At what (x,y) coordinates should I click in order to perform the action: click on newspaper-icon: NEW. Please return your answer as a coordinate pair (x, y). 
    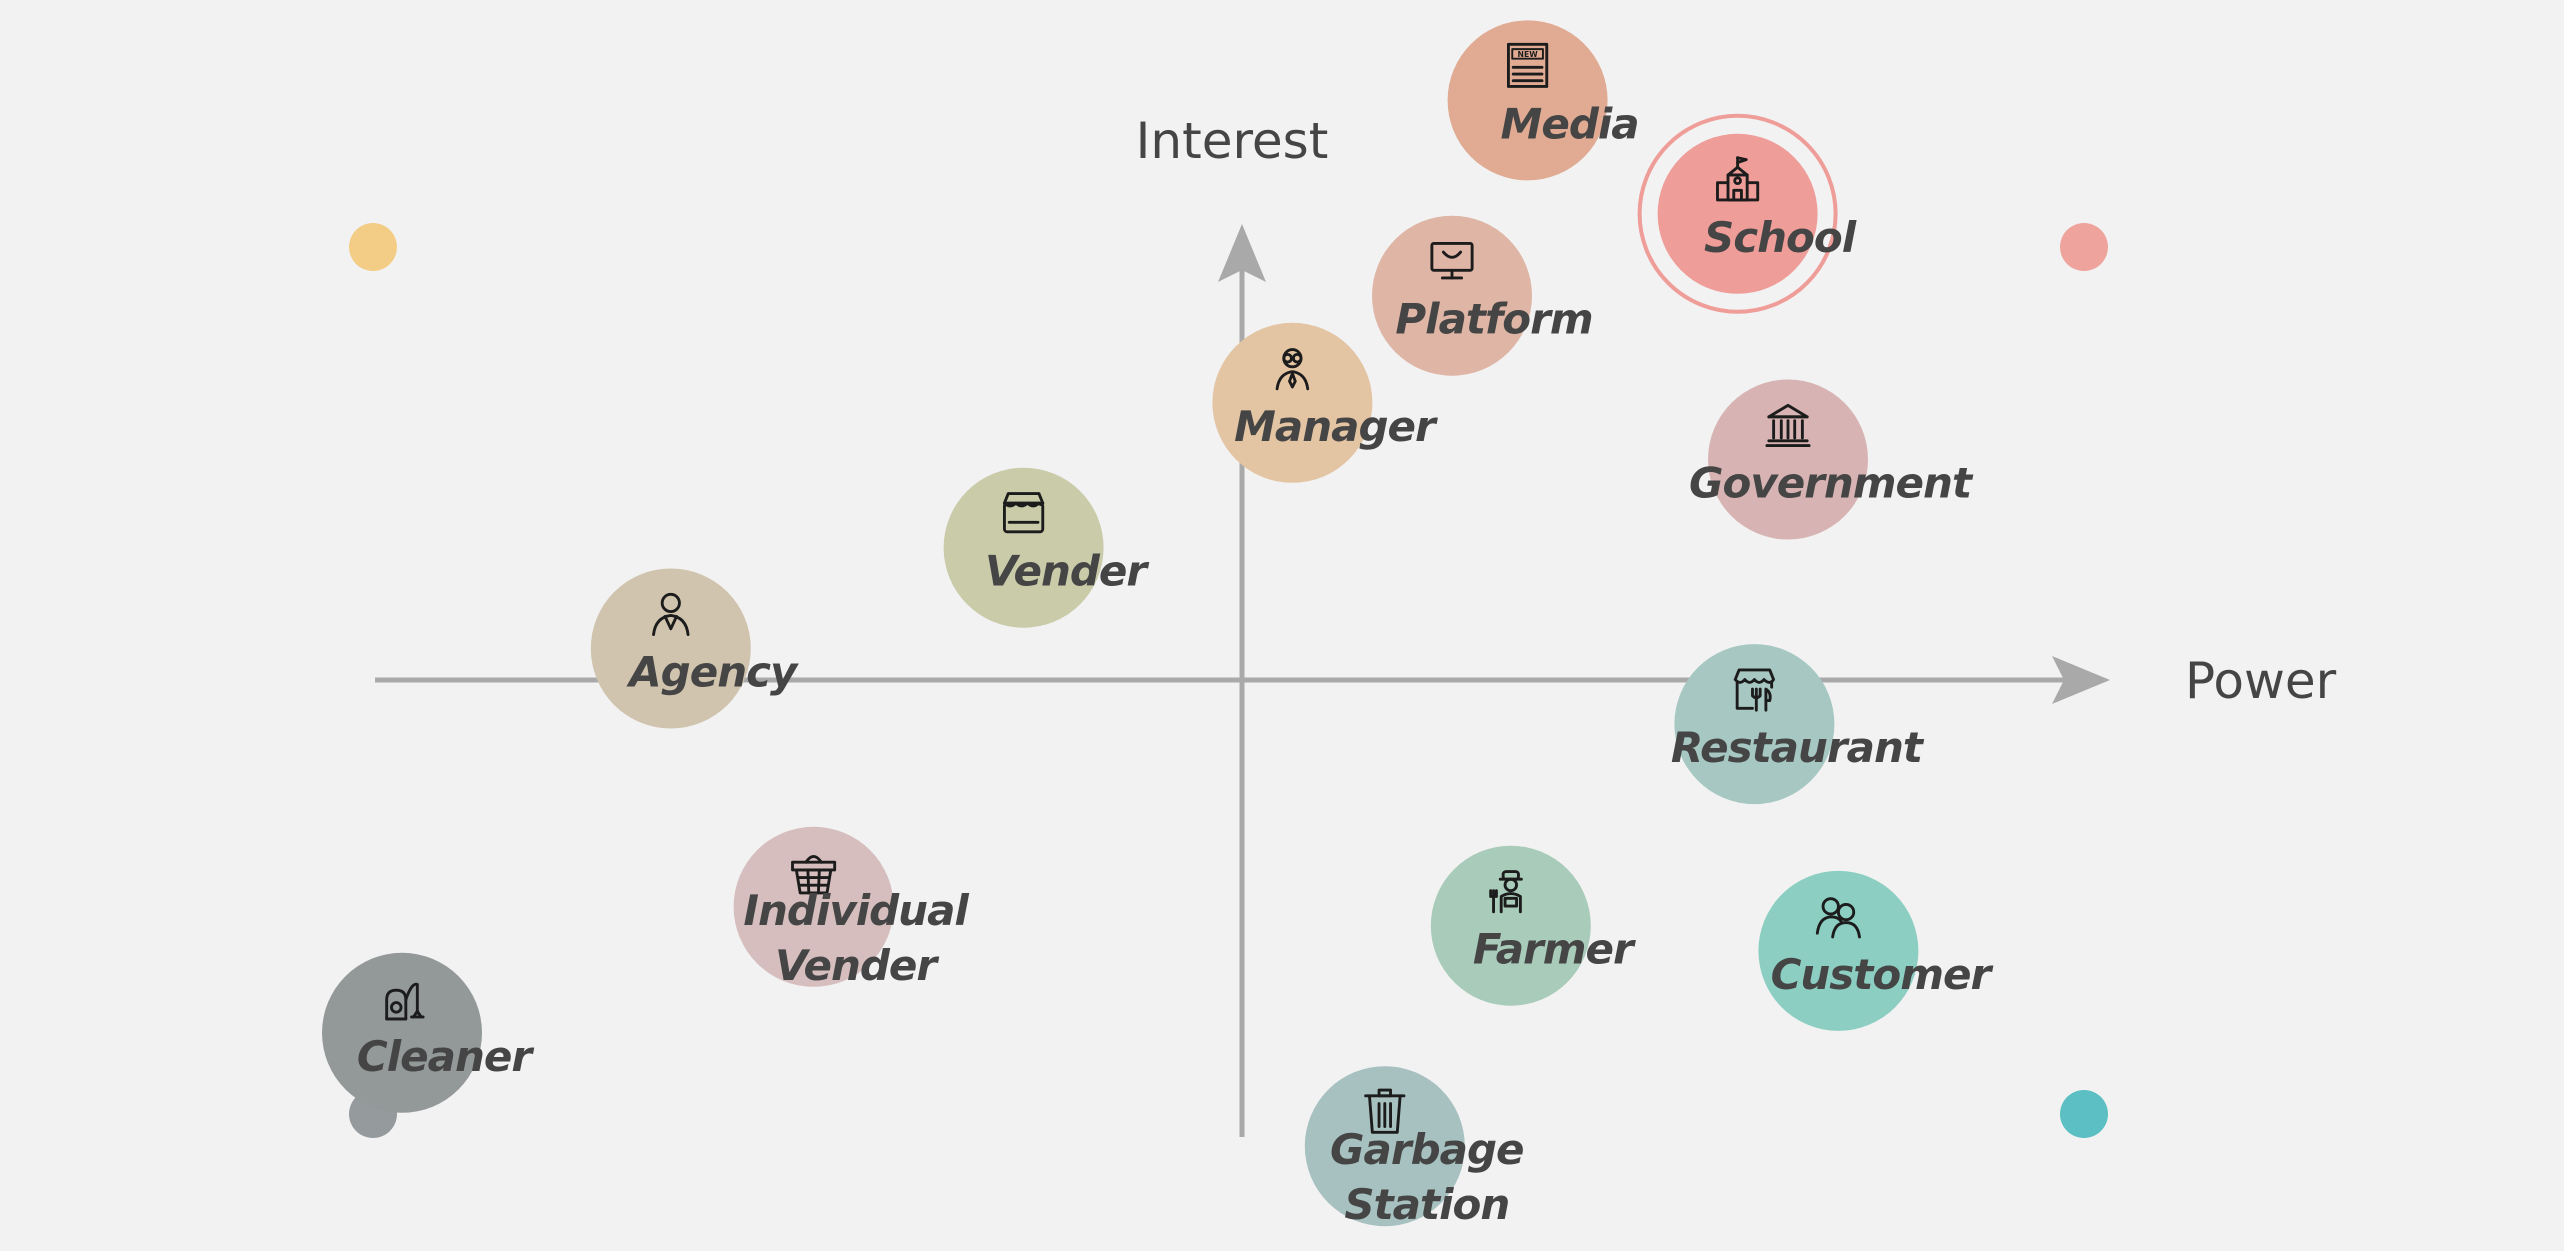
    Looking at the image, I should click on (1527, 65).